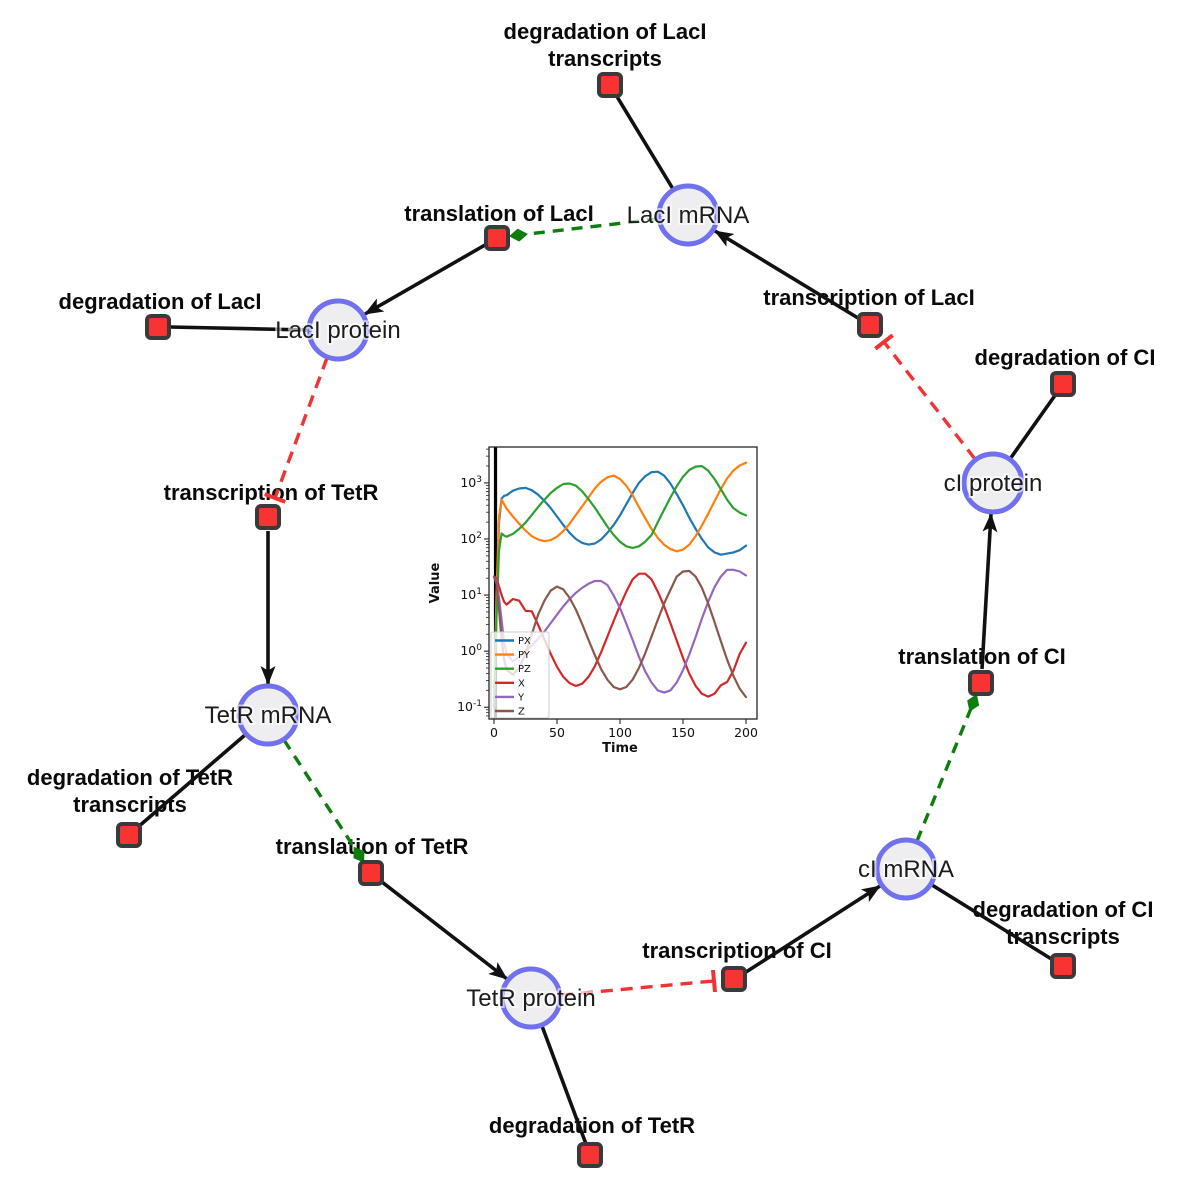 The image size is (1189, 1200). Describe the element at coordinates (471, 482) in the screenshot. I see `y-tick-label: 103` at that location.